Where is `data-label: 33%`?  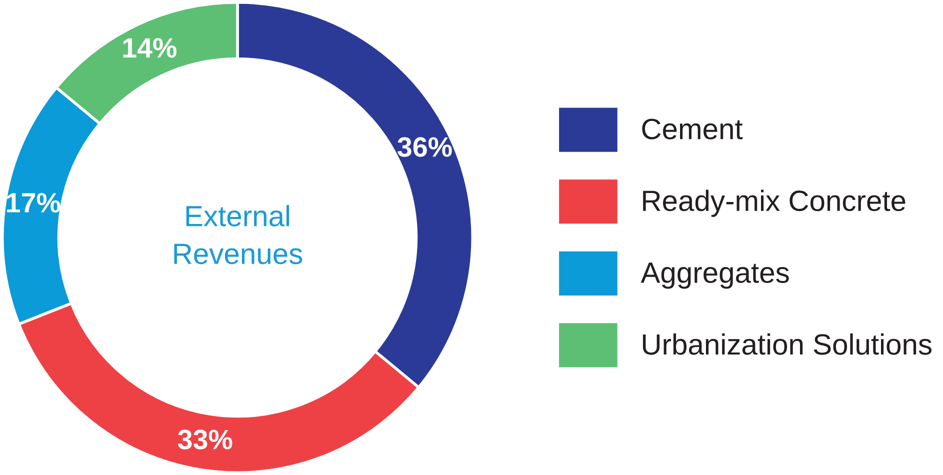
data-label: 33% is located at coordinates (205, 440).